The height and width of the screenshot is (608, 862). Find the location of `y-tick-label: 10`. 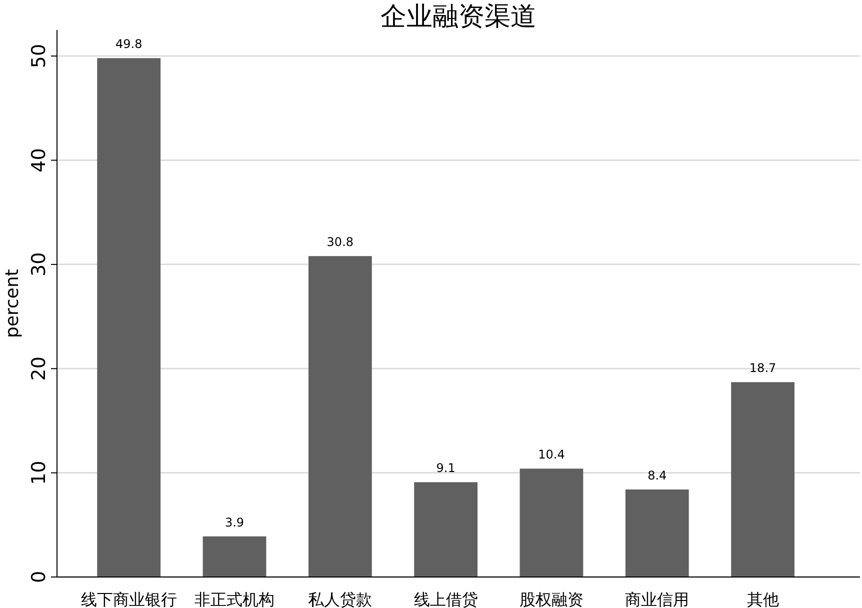

y-tick-label: 10 is located at coordinates (39, 472).